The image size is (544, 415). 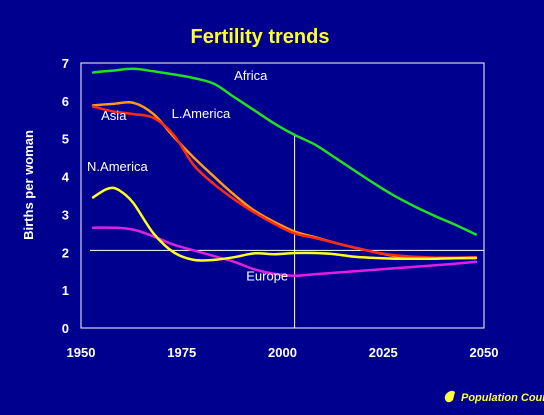 I want to click on series-label-l-america: L.America, so click(x=201, y=113).